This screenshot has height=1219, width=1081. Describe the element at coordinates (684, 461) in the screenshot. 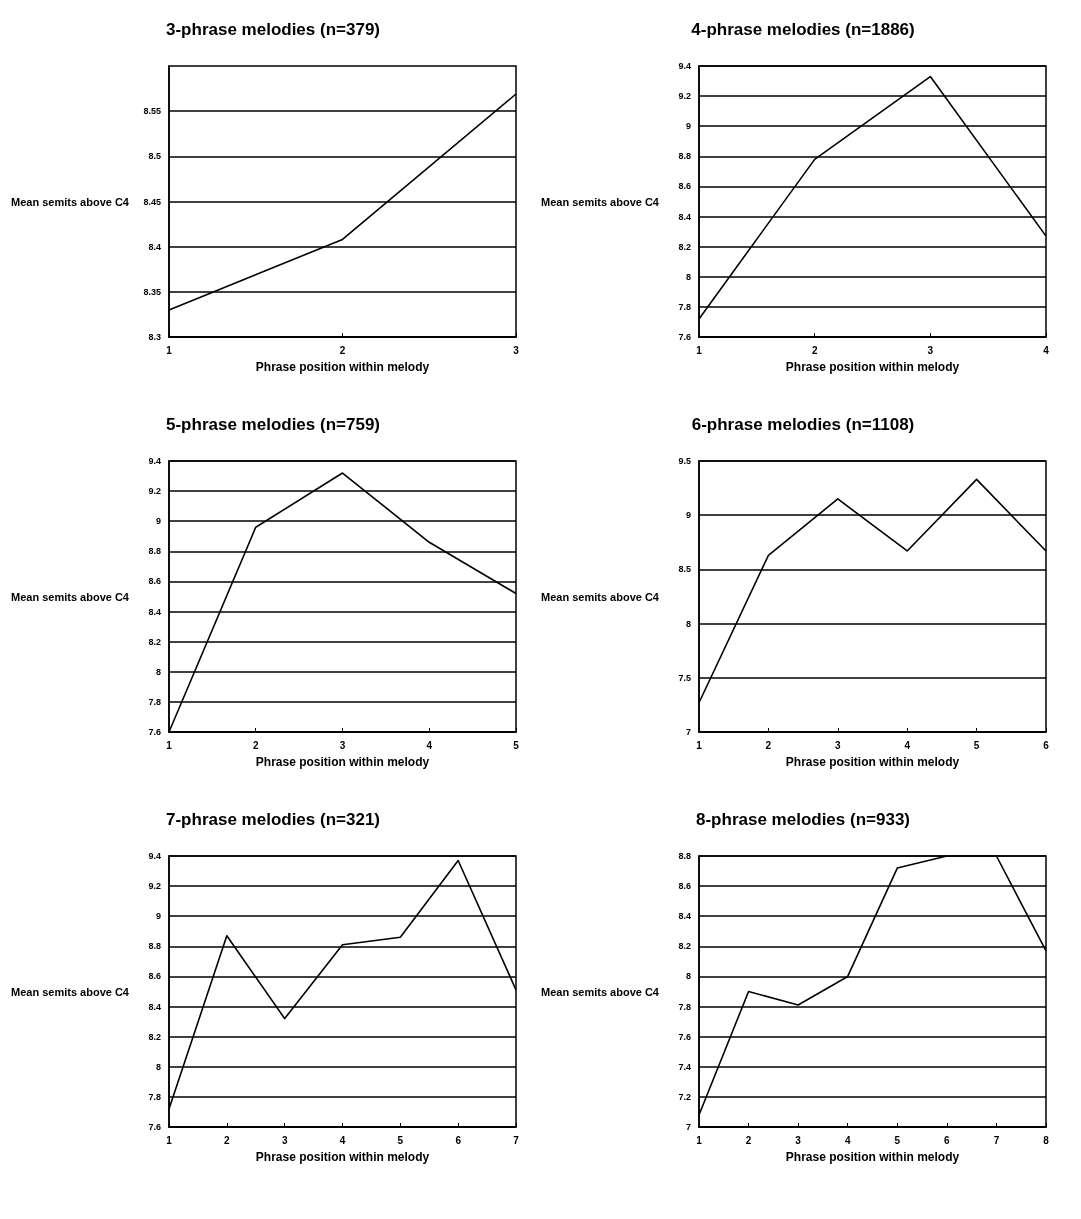

I see `y-tick-label: 9.5` at that location.